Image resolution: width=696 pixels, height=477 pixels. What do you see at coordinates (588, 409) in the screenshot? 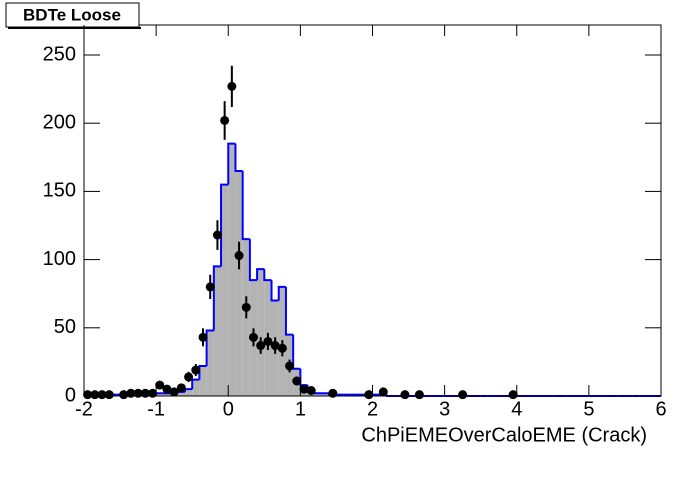
I see `x-tick-label: 5` at bounding box center [588, 409].